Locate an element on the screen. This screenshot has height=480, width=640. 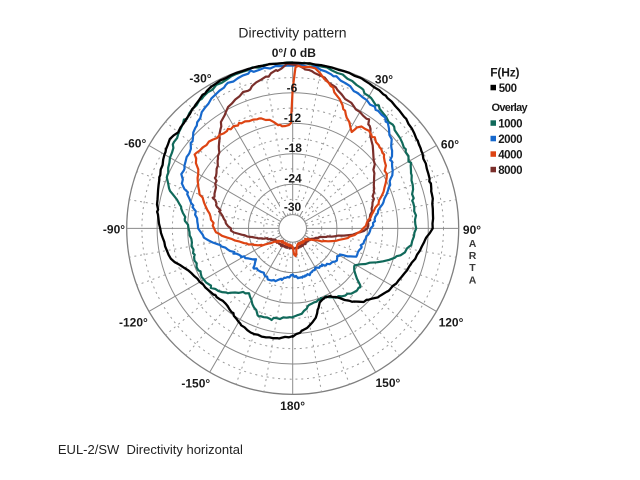
svg-text: Overlay is located at coordinates (510, 108).